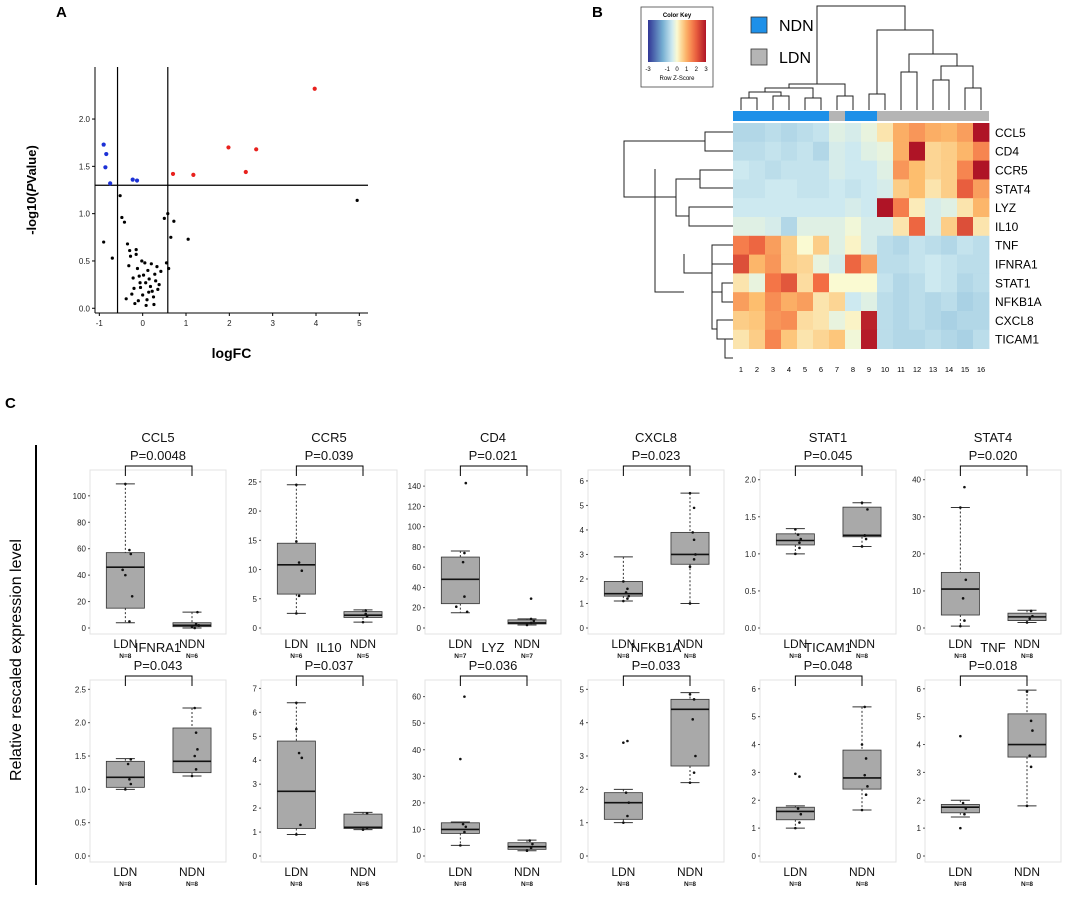 The width and height of the screenshot is (1071, 897). What do you see at coordinates (677, 79) in the screenshot?
I see `color-key-subtitle: Row Z-Score` at bounding box center [677, 79].